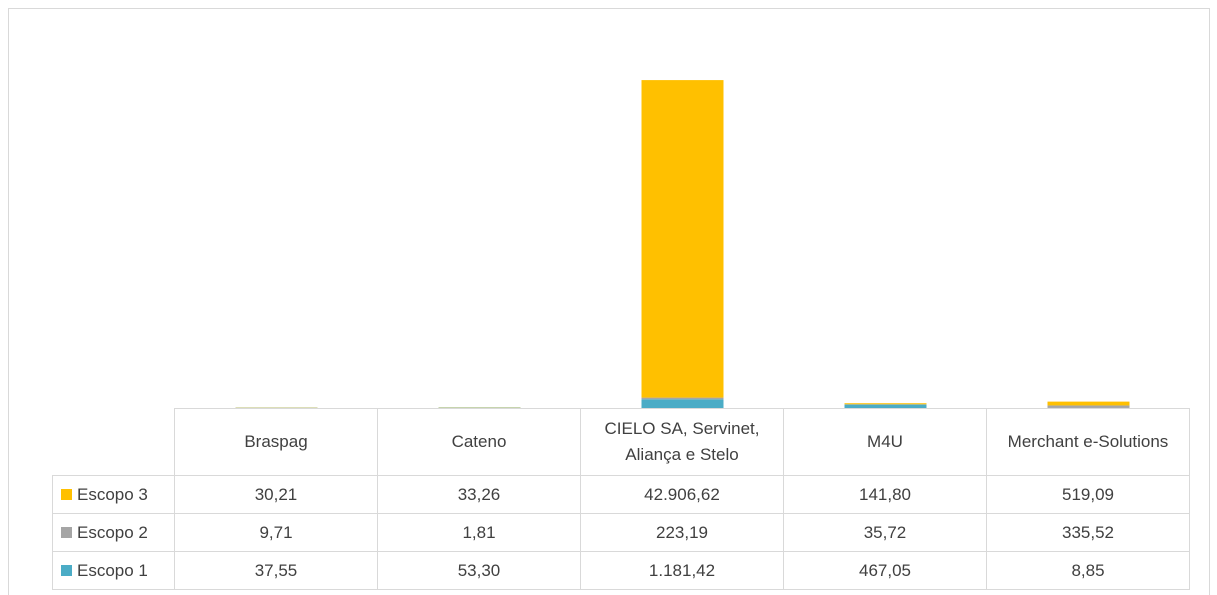 The height and width of the screenshot is (595, 1217). I want to click on category-cell: Braspag, so click(276, 442).